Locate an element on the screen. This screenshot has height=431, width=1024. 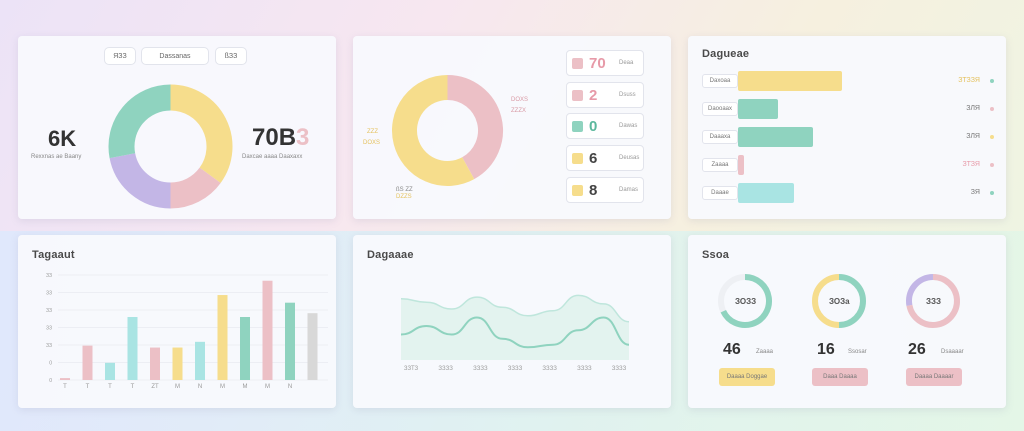
hbar-label-5: Daaae is located at coordinates (720, 193).